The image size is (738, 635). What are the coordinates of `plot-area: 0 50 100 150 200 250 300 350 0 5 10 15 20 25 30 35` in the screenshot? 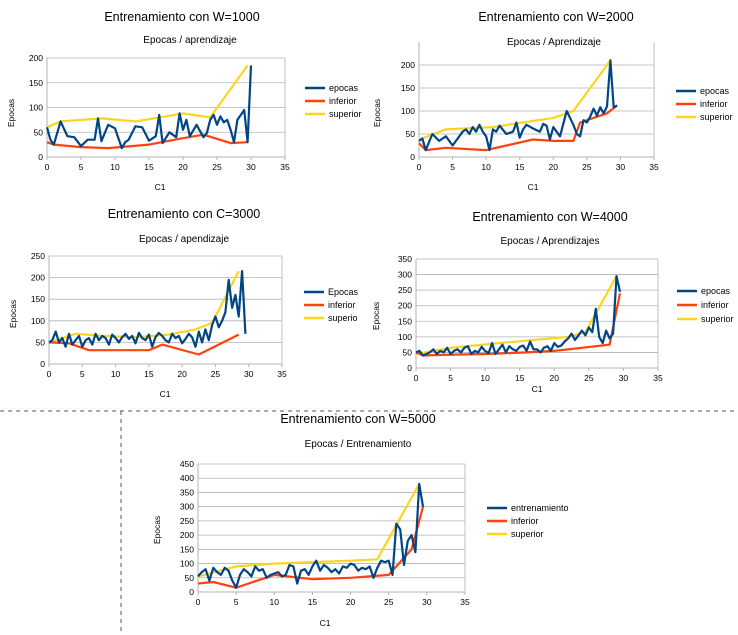 It's located at (530, 318).